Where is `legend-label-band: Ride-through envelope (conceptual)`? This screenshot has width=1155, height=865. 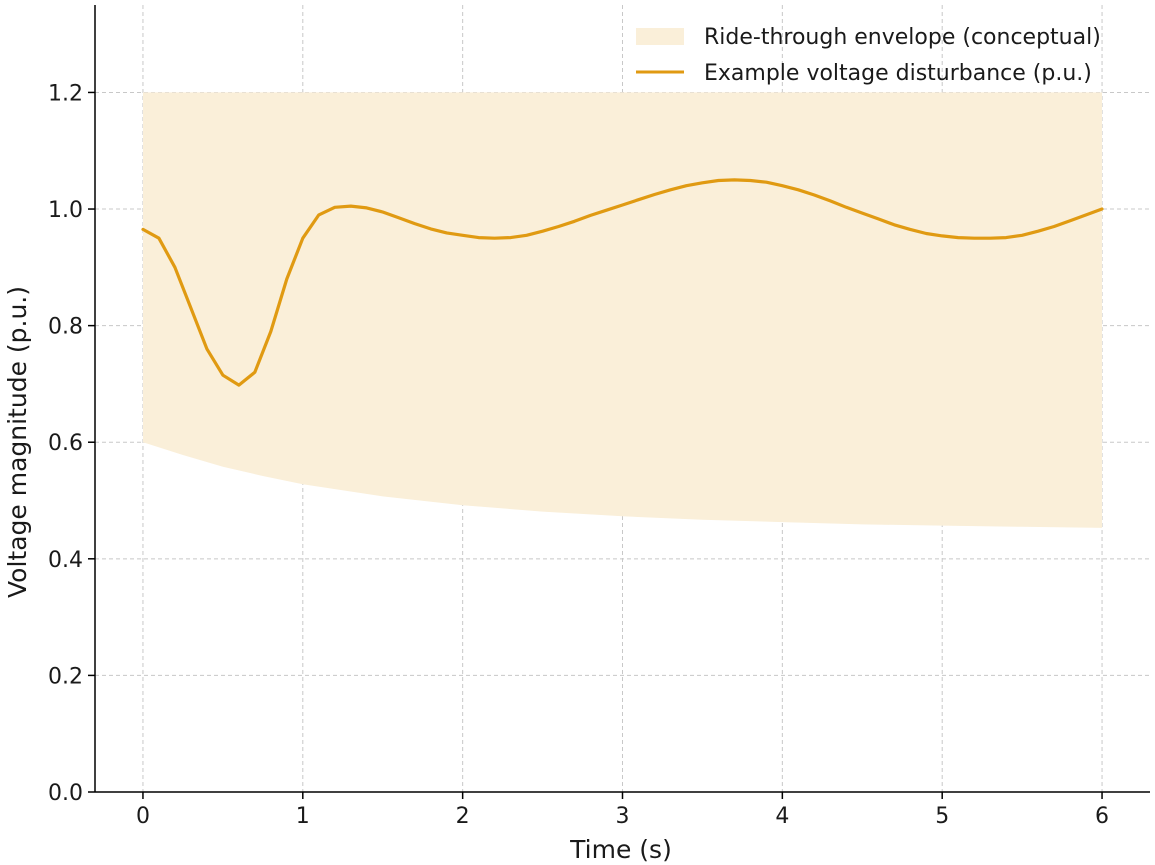 legend-label-band: Ride-through envelope (conceptual) is located at coordinates (902, 37).